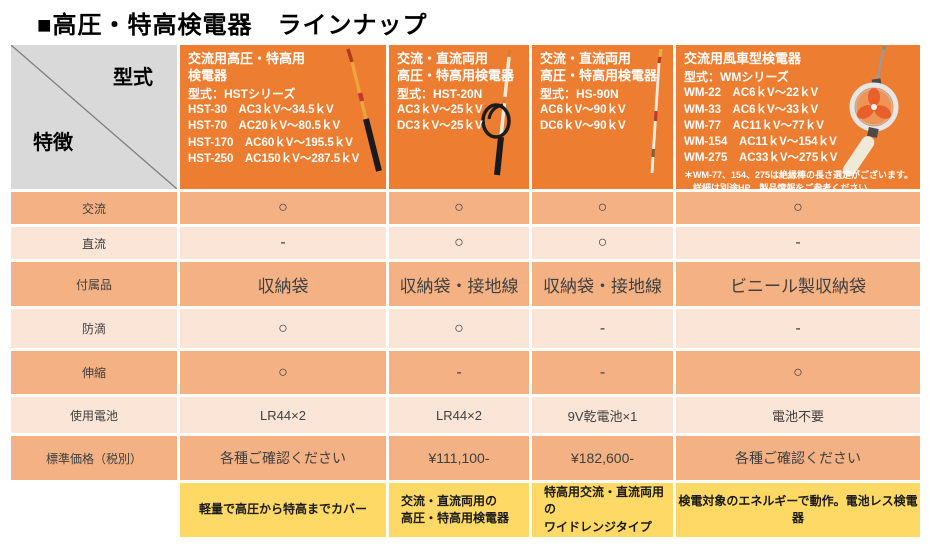  What do you see at coordinates (602, 243) in the screenshot?
I see `cell-dc-hs90n: ○` at bounding box center [602, 243].